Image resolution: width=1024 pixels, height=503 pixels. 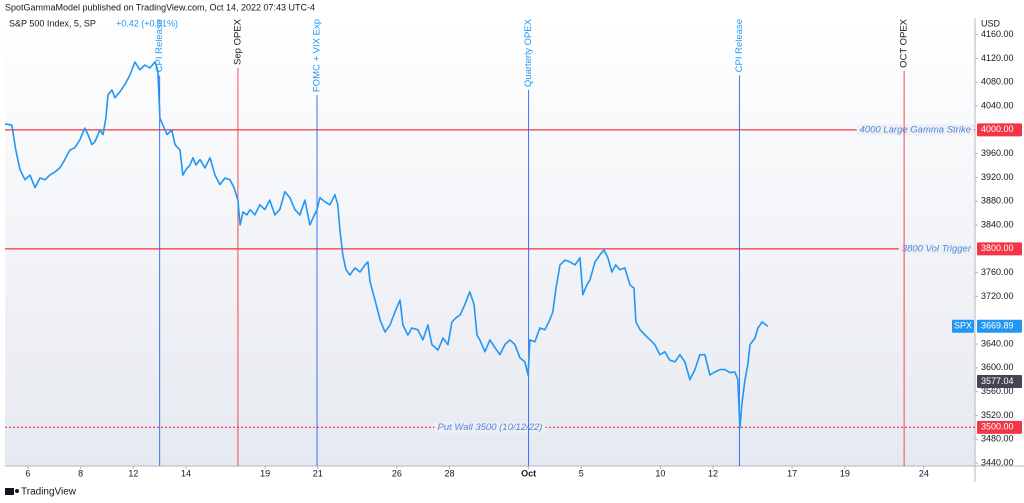 I want to click on series-name: SPX, so click(x=963, y=326).